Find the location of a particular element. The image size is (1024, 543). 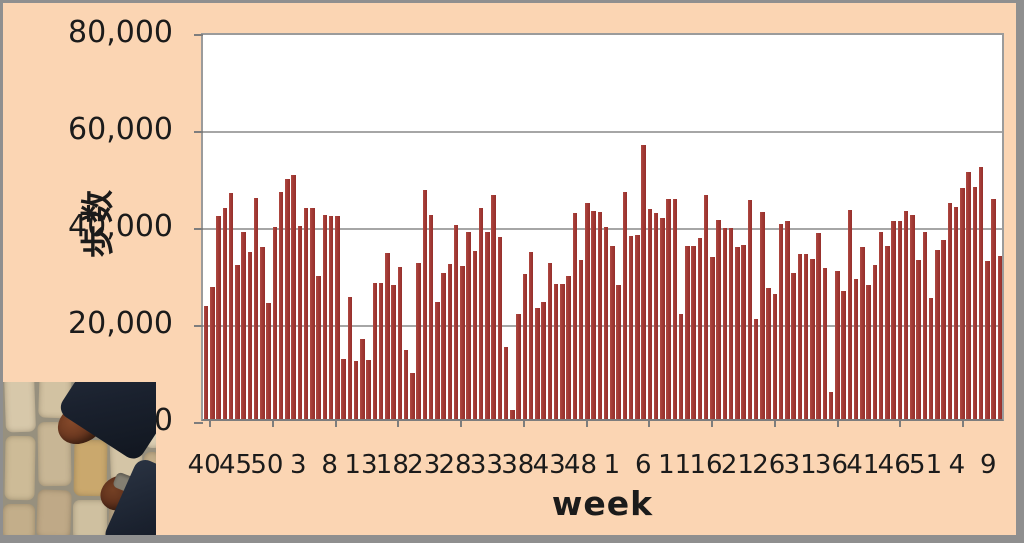

x-tick-label: 8 is located at coordinates (329, 465).